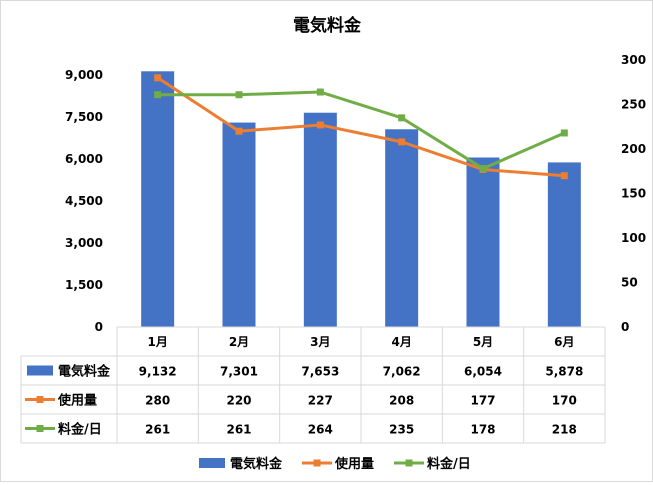  What do you see at coordinates (158, 372) in the screenshot?
I see `table-cell: 9,132` at bounding box center [158, 372].